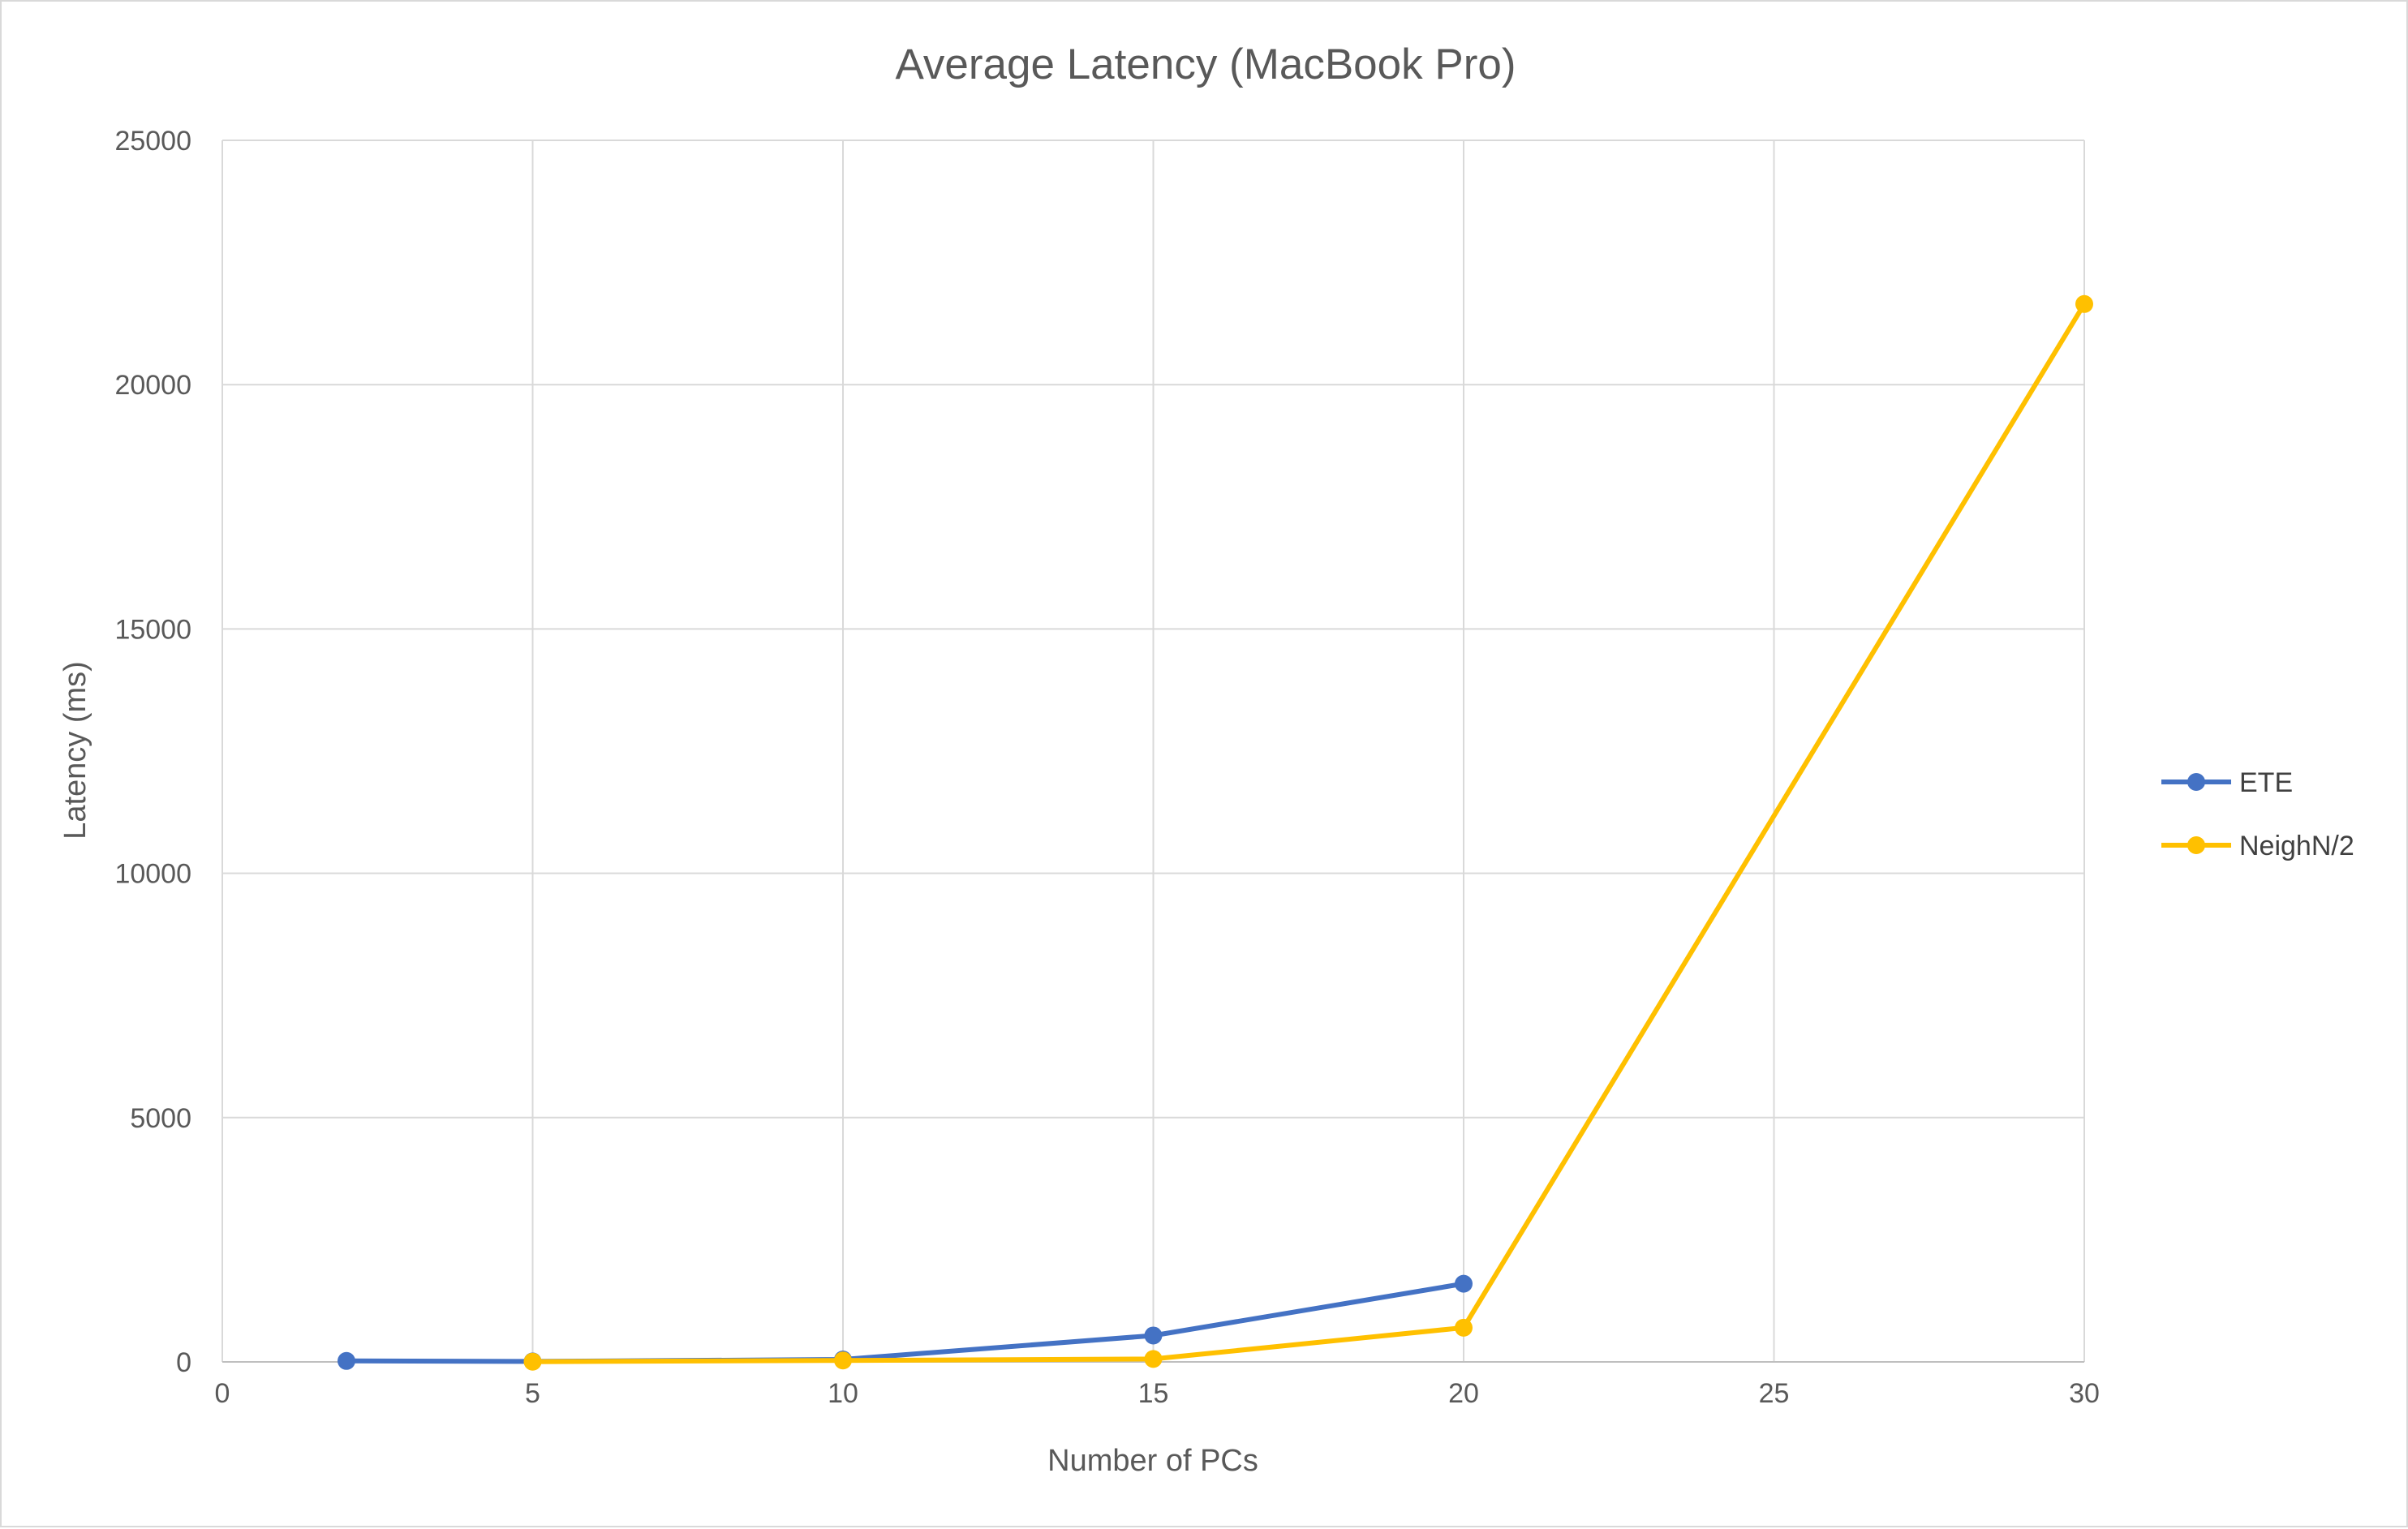  What do you see at coordinates (533, 1393) in the screenshot?
I see `x-tick-label-1: 5` at bounding box center [533, 1393].